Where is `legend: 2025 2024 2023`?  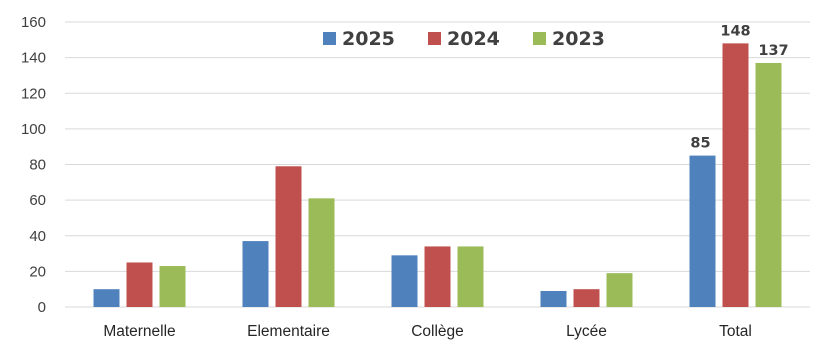
legend: 2025 2024 2023 is located at coordinates (464, 39).